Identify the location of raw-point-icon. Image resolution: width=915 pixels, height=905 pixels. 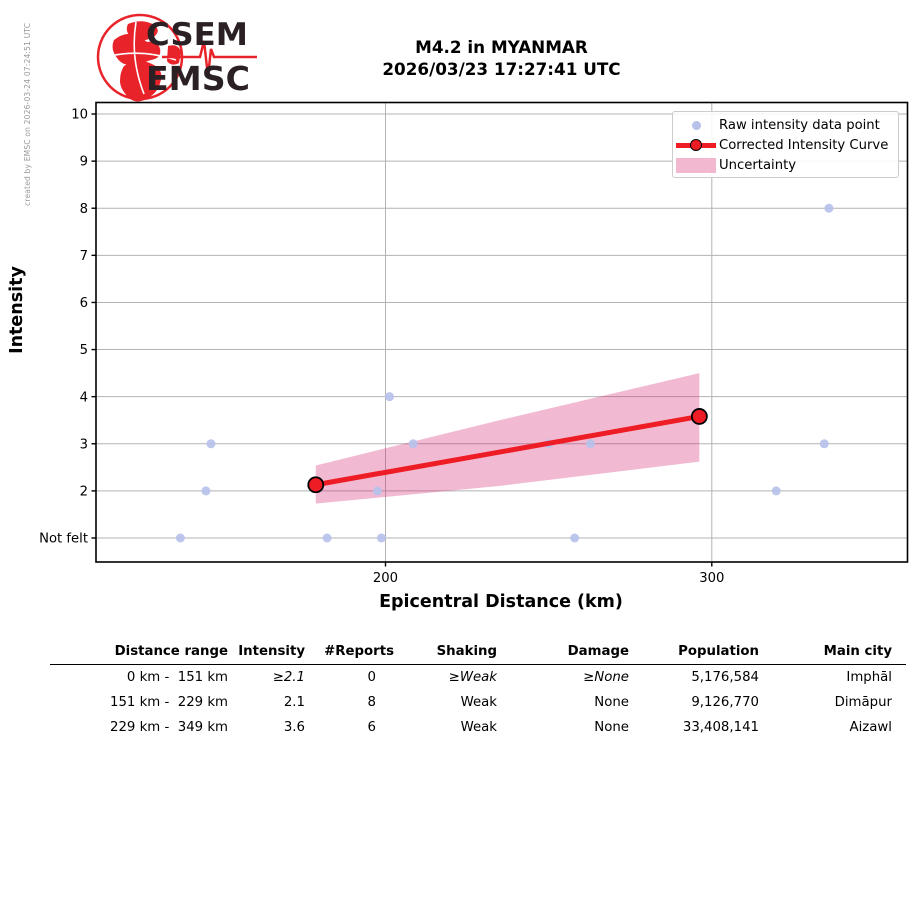
(696, 125).